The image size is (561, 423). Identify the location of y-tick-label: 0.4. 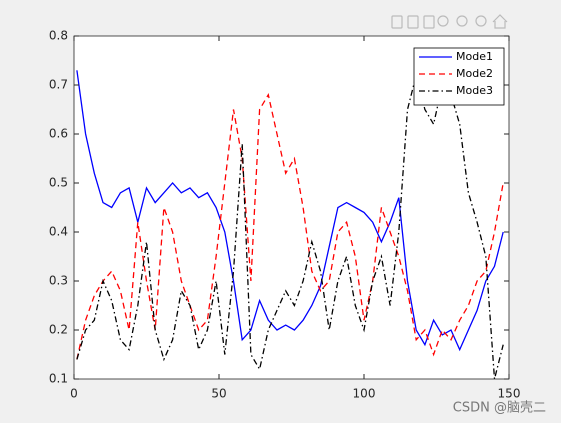
(58, 232).